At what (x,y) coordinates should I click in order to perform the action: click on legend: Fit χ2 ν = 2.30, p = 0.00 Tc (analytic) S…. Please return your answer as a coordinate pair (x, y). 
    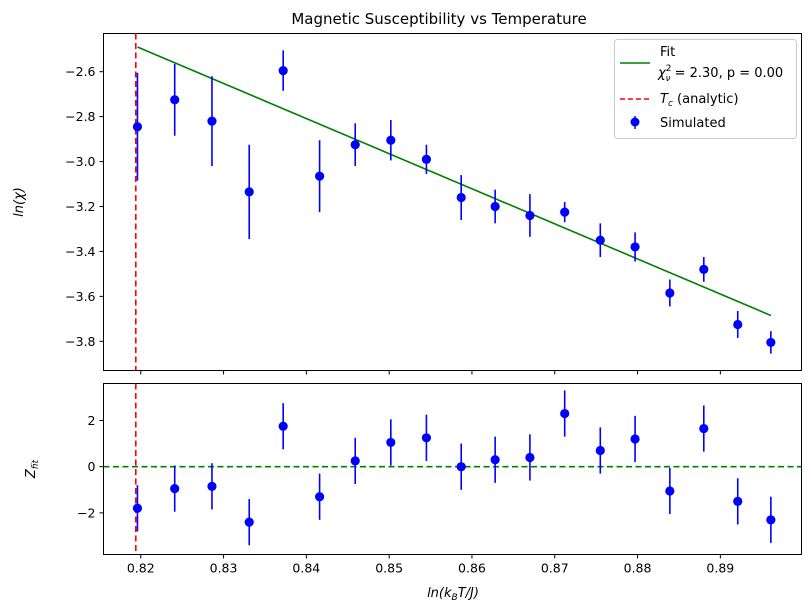
    Looking at the image, I should click on (705, 89).